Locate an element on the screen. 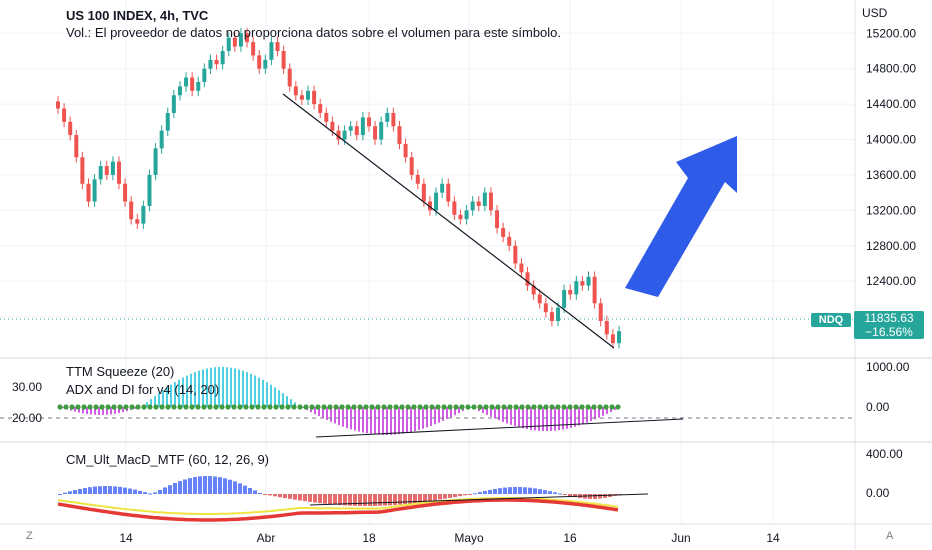 The height and width of the screenshot is (550, 932). time-tick-label: 14 is located at coordinates (126, 538).